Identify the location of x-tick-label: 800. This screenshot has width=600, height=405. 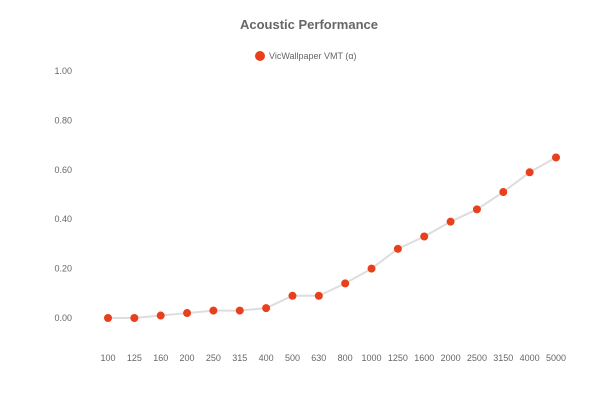
(345, 358).